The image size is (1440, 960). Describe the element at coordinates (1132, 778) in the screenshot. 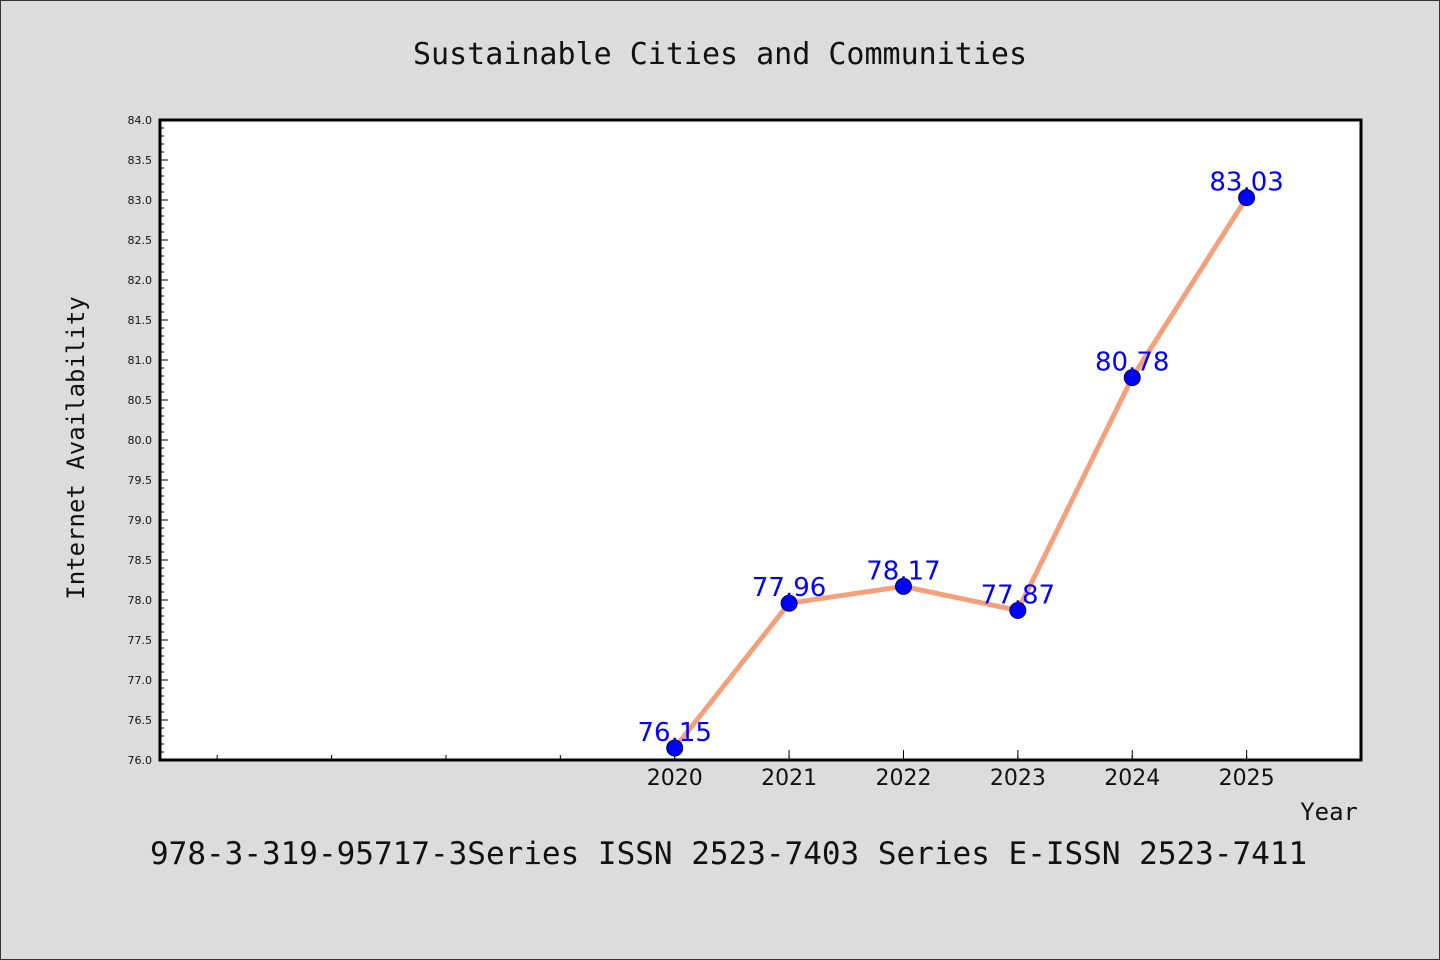

I see `x-tick-label: 2024` at that location.